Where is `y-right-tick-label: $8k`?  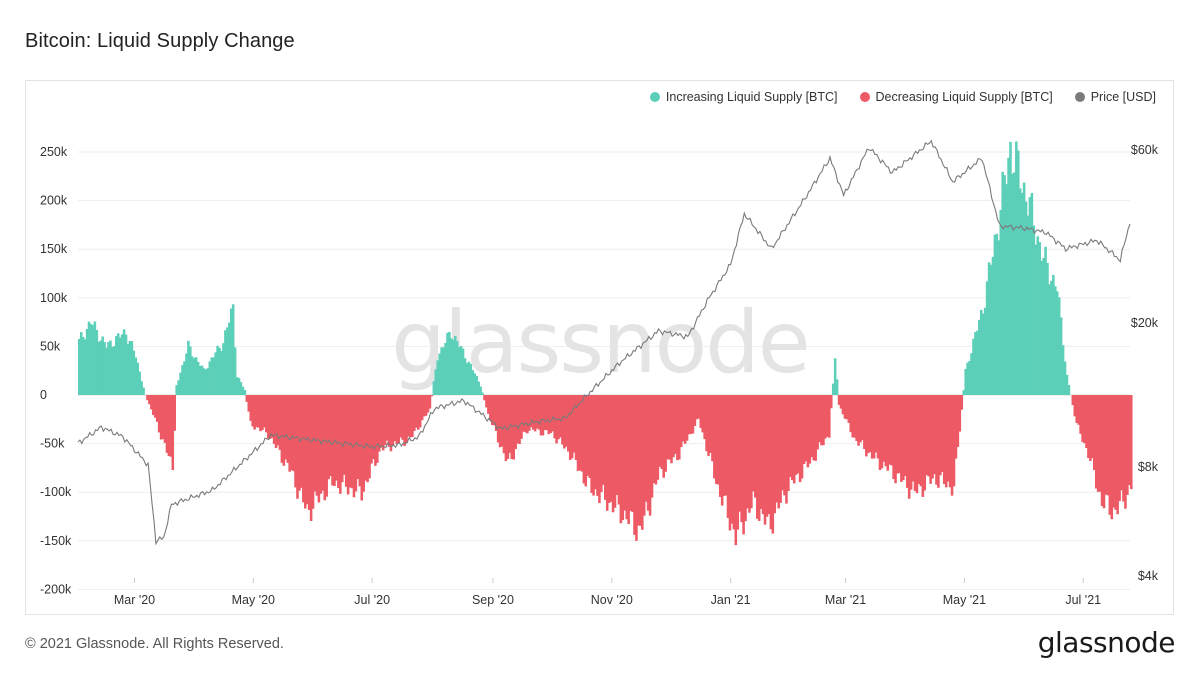
y-right-tick-label: $8k is located at coordinates (1148, 467).